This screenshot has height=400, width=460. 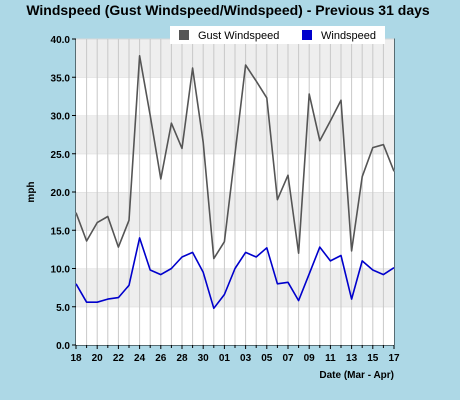 I want to click on x-tick-label: 26, so click(x=161, y=358).